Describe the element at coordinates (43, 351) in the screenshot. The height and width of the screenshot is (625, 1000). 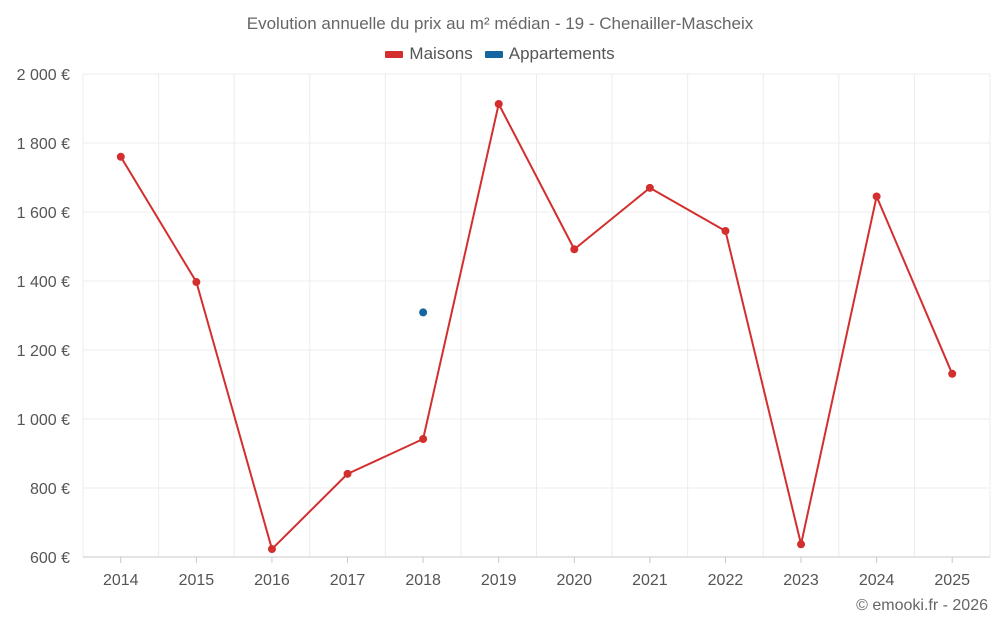
I see `y-tick-label: 1 200 €` at that location.